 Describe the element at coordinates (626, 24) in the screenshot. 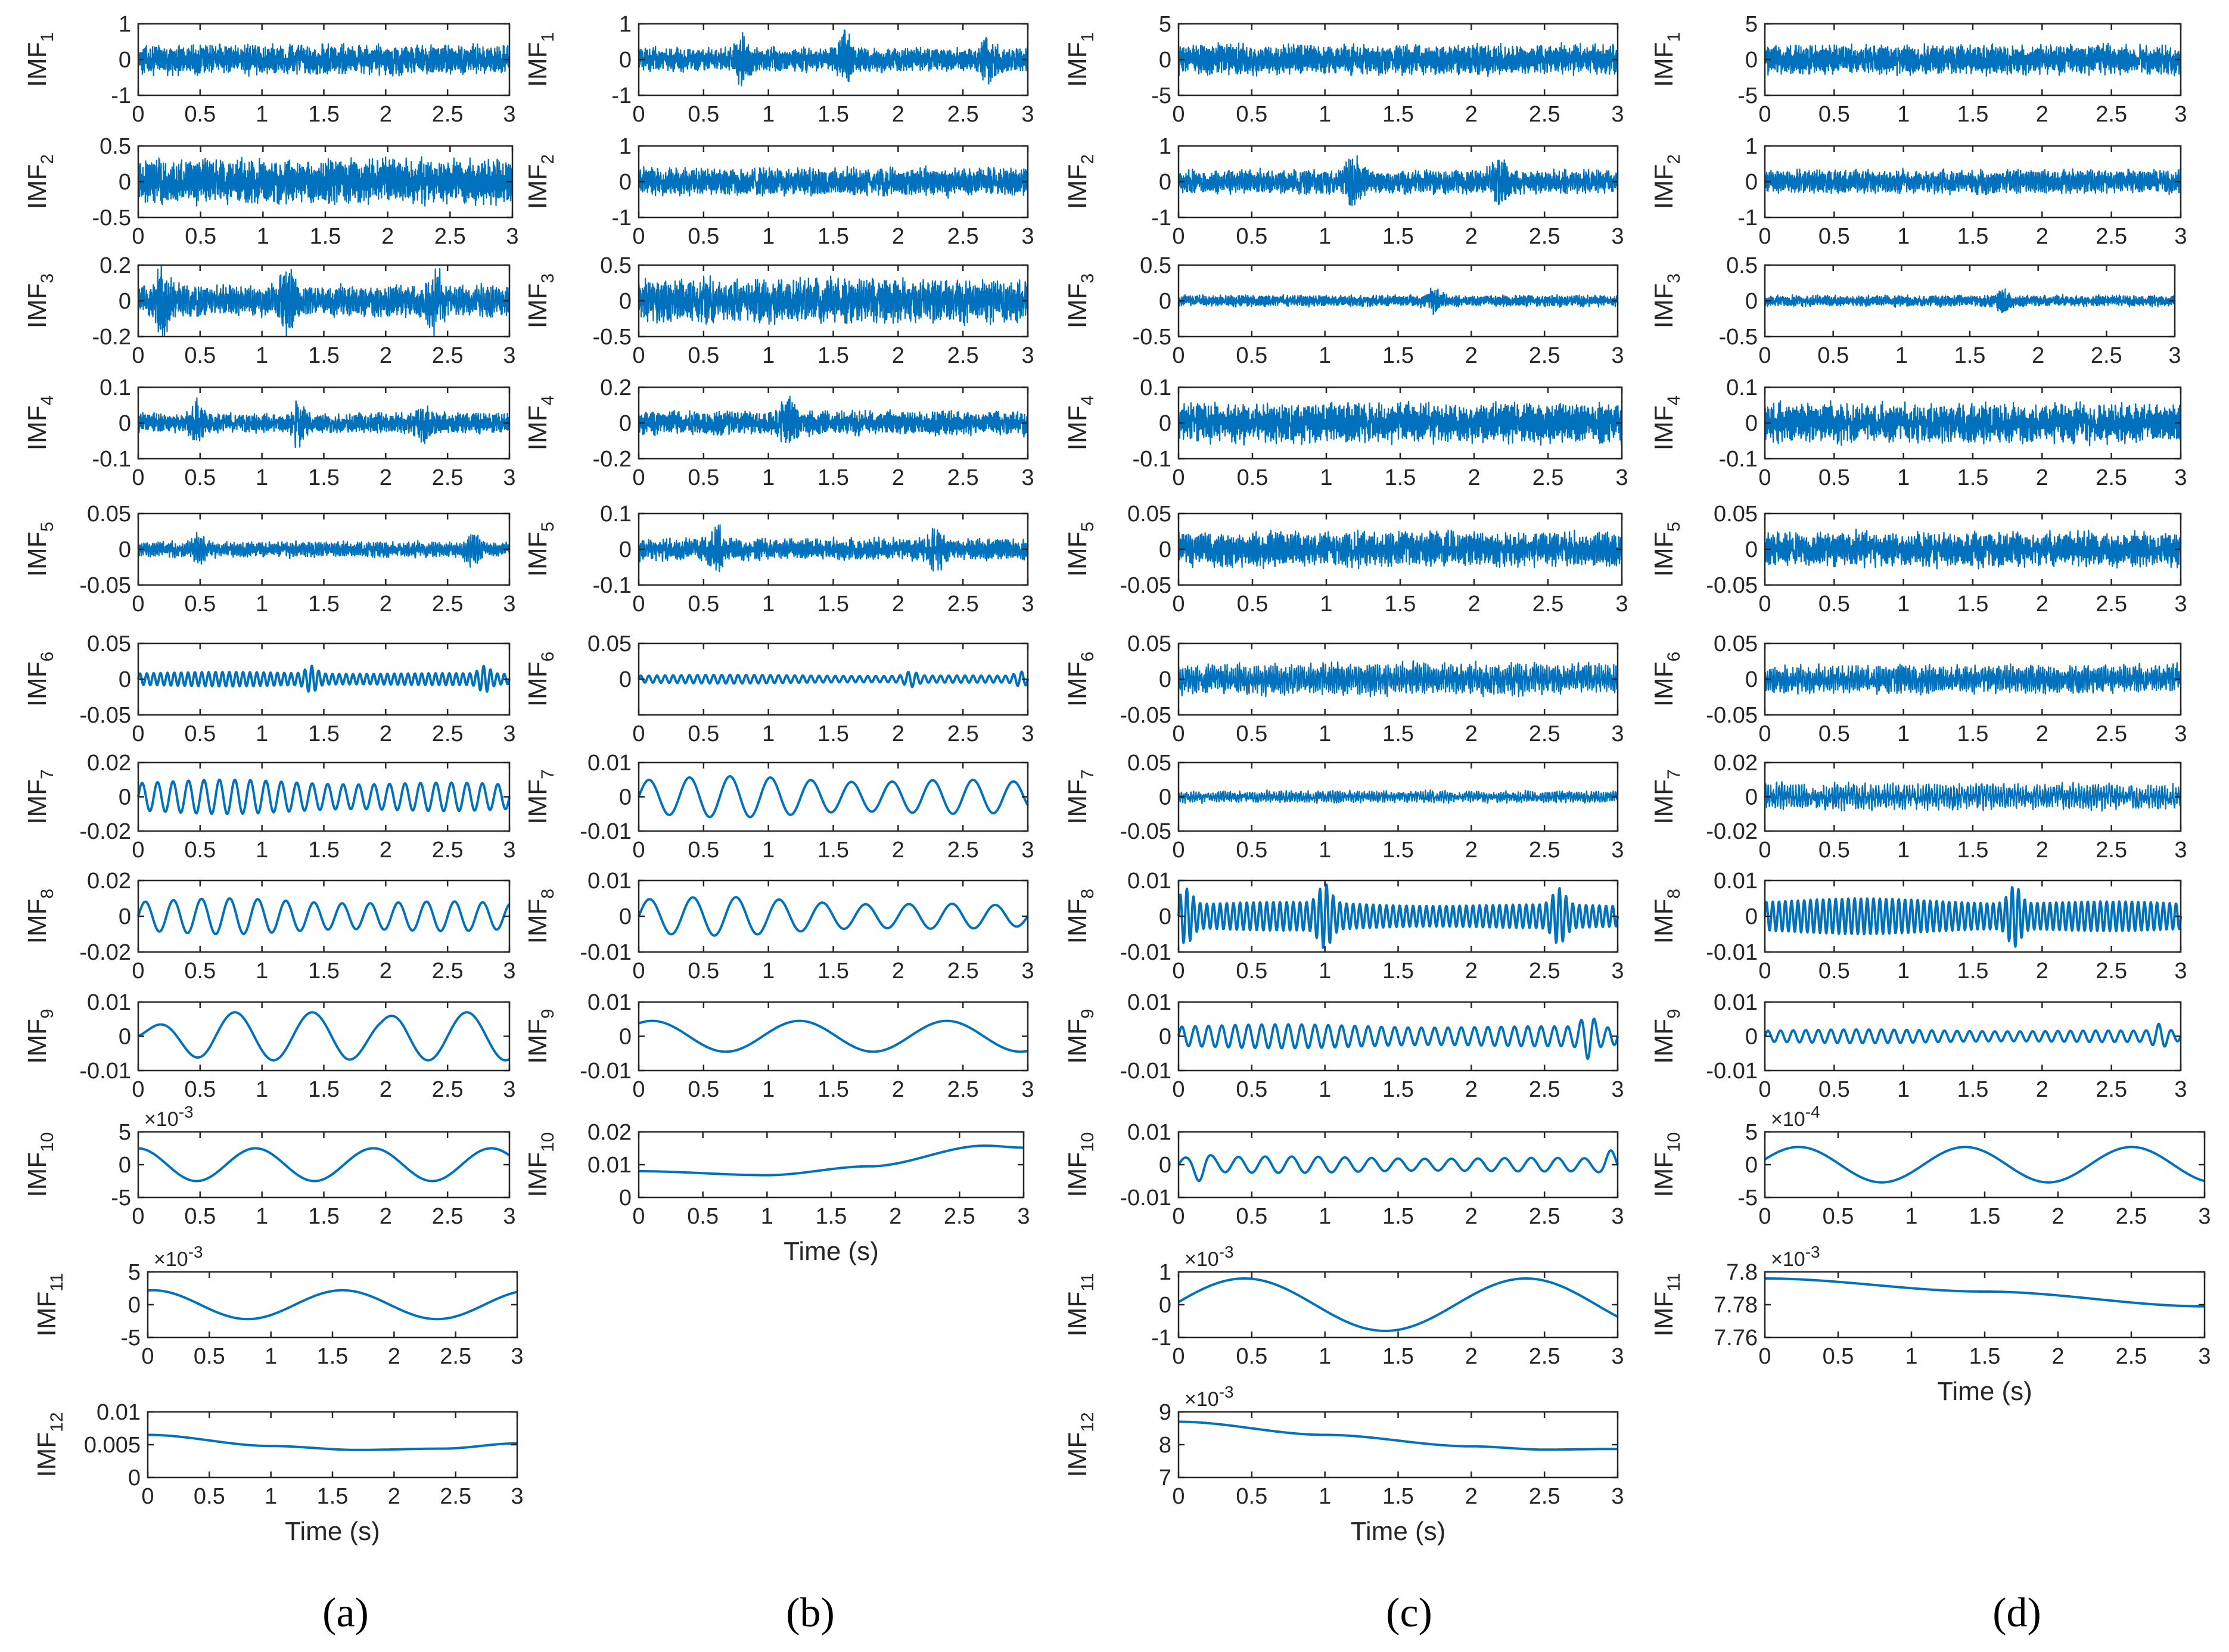

I see `y-tick-label: 1` at that location.